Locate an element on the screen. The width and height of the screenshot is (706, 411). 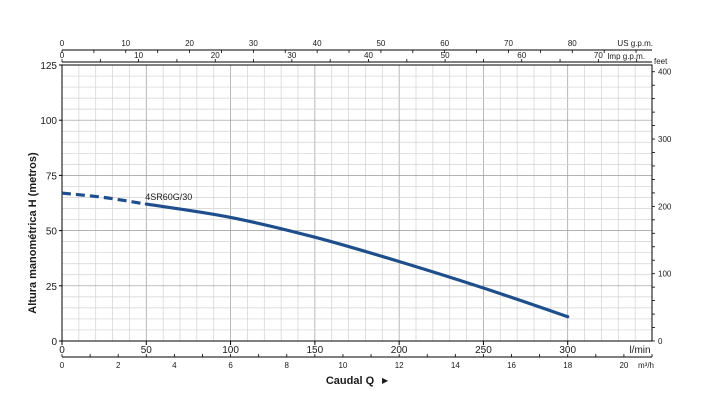
imp-gpm-tick-label: 30 is located at coordinates (291, 55).